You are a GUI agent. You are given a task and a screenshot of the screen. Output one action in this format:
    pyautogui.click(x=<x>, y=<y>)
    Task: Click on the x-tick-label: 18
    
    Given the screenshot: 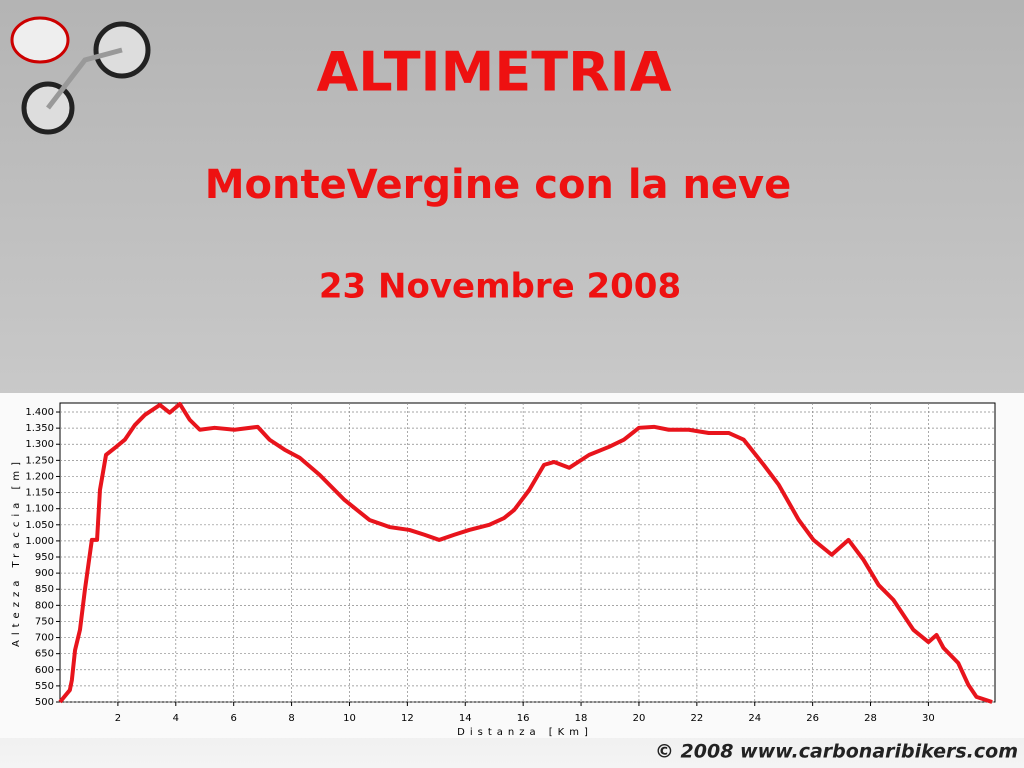 What is the action you would take?
    pyautogui.click(x=581, y=718)
    